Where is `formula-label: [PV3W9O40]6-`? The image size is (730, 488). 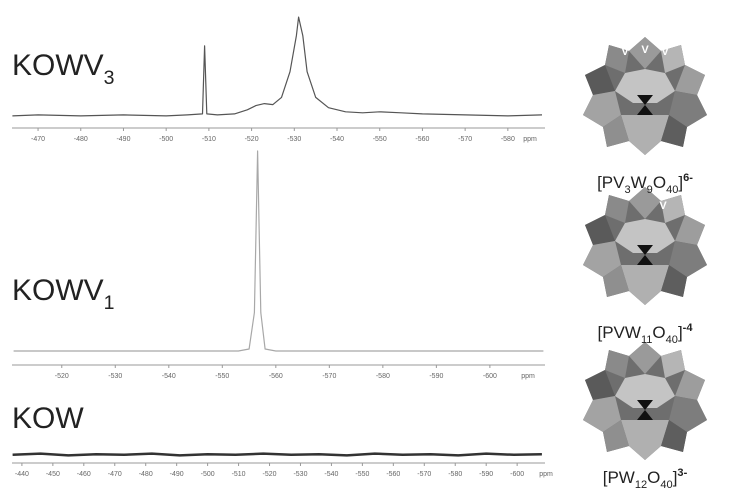
formula-label: [PV3W9O40]6- is located at coordinates (645, 184).